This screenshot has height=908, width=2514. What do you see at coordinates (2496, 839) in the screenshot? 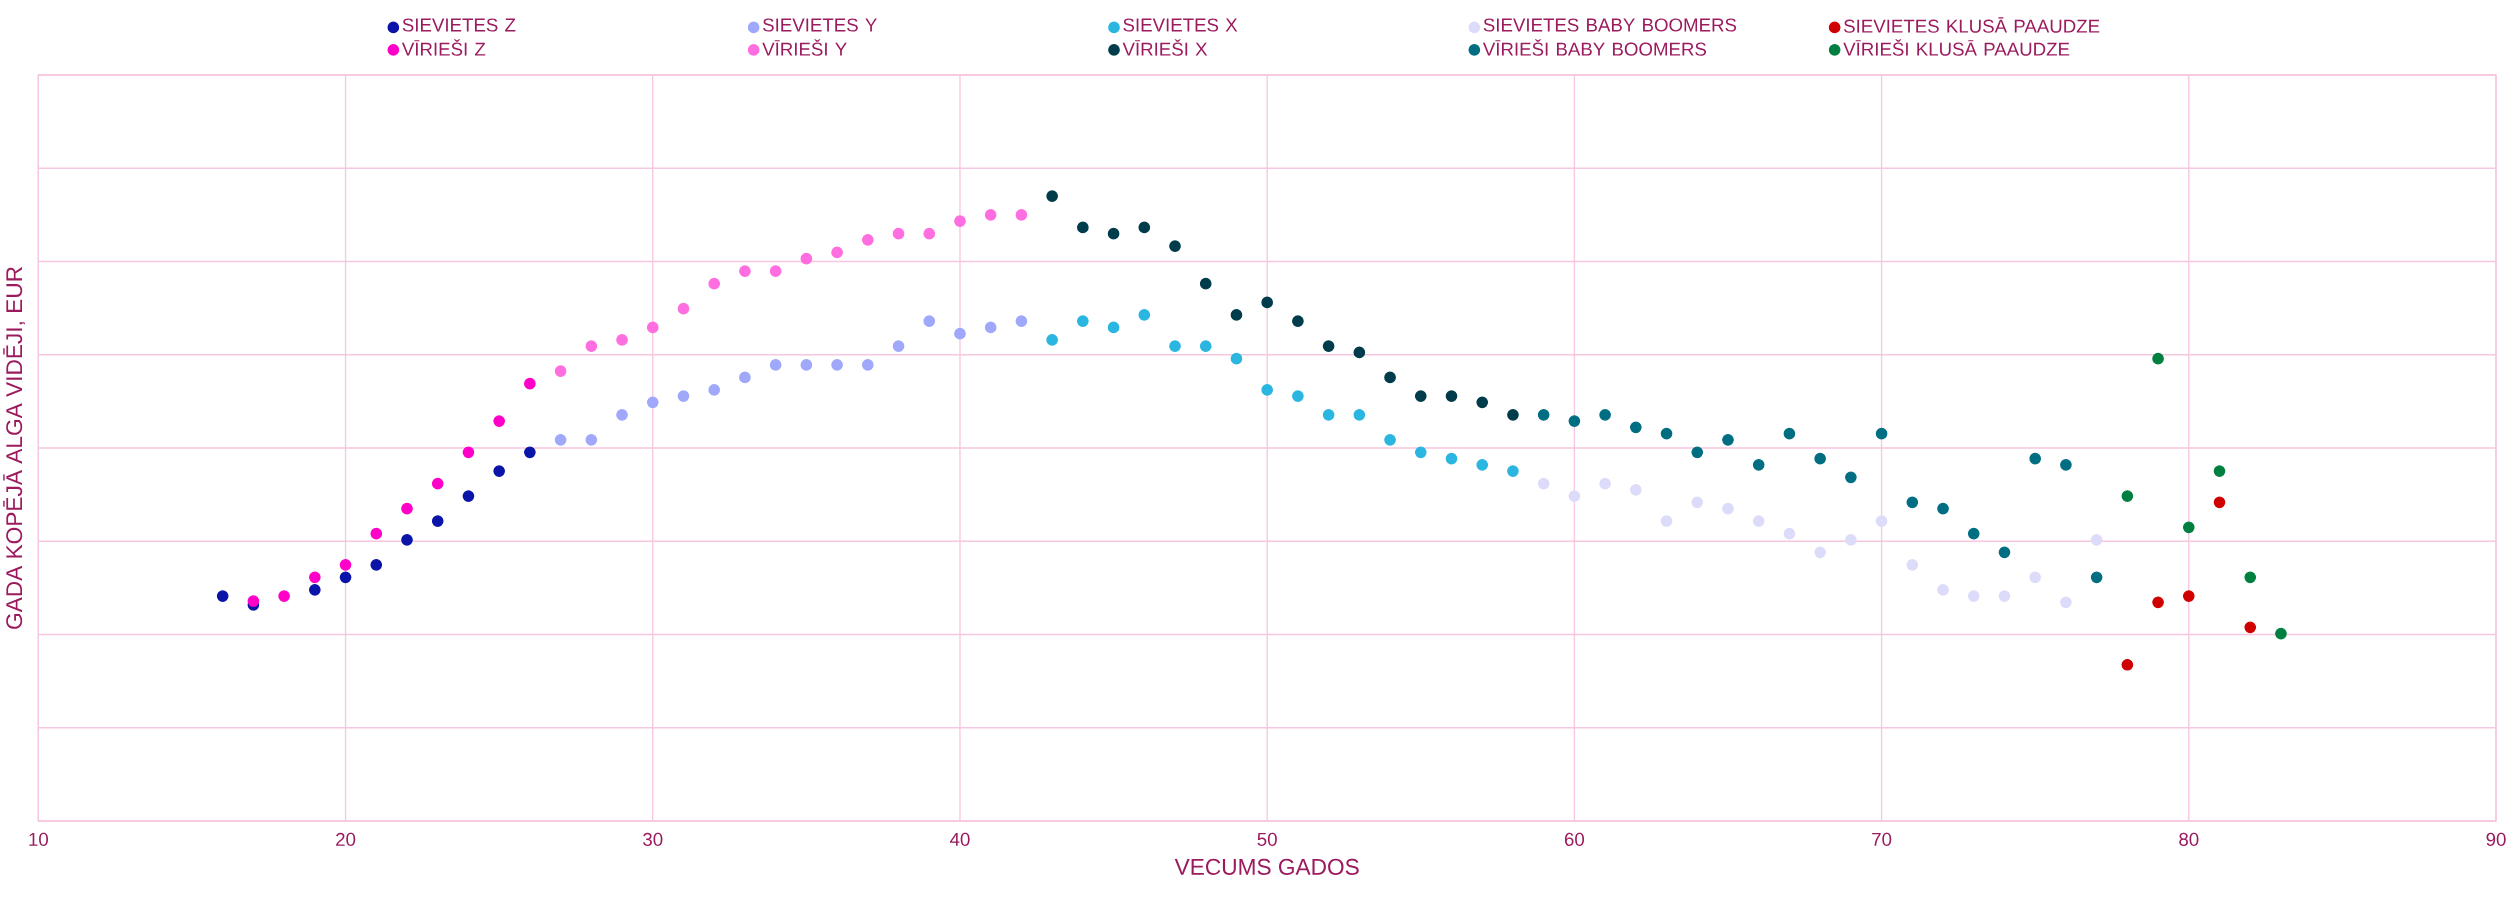
I see `x-tick-label: 90` at bounding box center [2496, 839].